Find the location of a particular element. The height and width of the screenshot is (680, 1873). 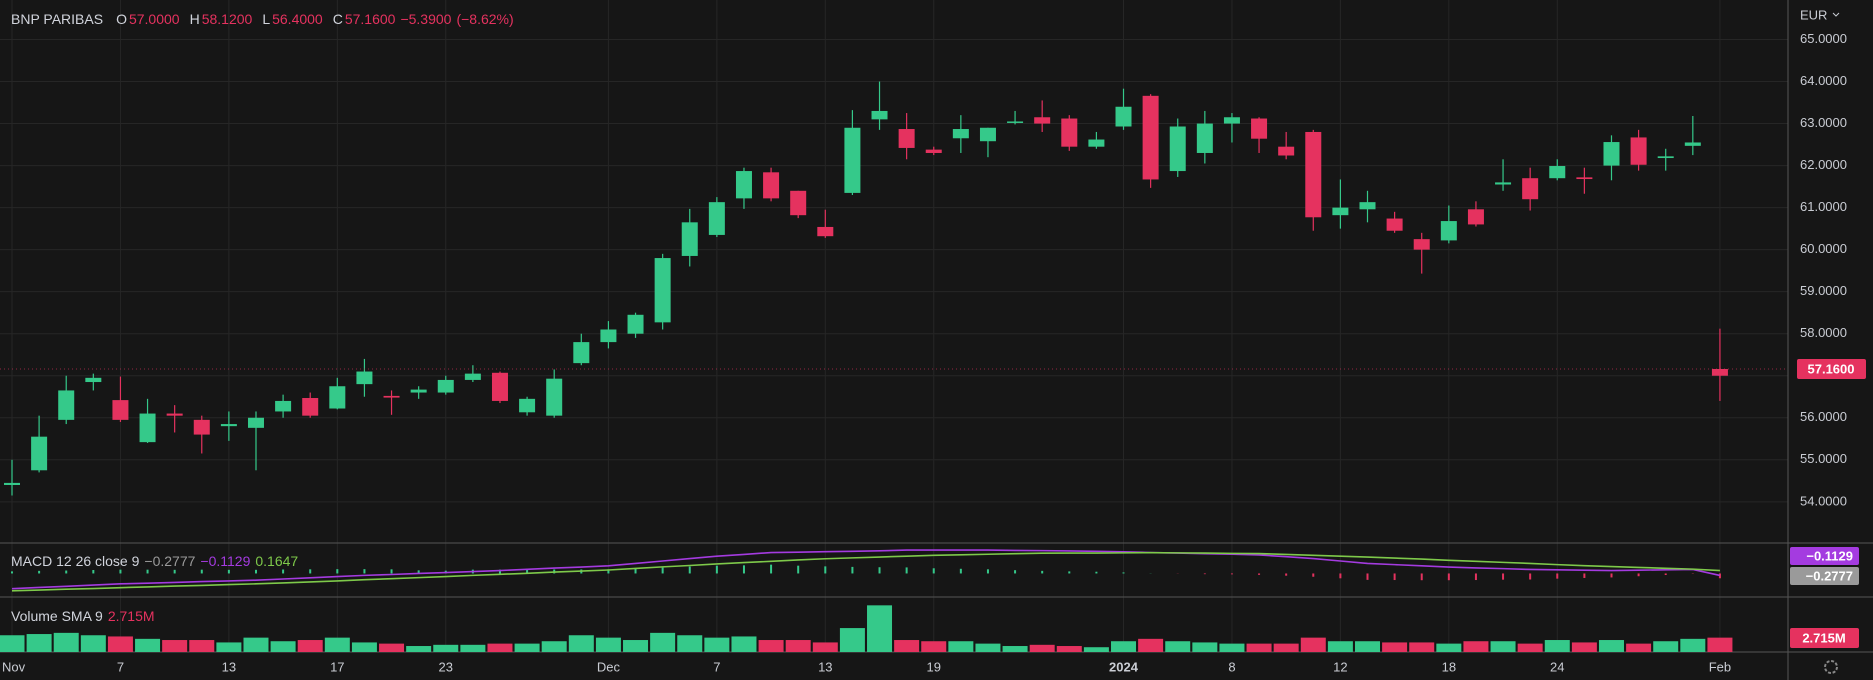

x-tick-label: 18 is located at coordinates (1449, 666).